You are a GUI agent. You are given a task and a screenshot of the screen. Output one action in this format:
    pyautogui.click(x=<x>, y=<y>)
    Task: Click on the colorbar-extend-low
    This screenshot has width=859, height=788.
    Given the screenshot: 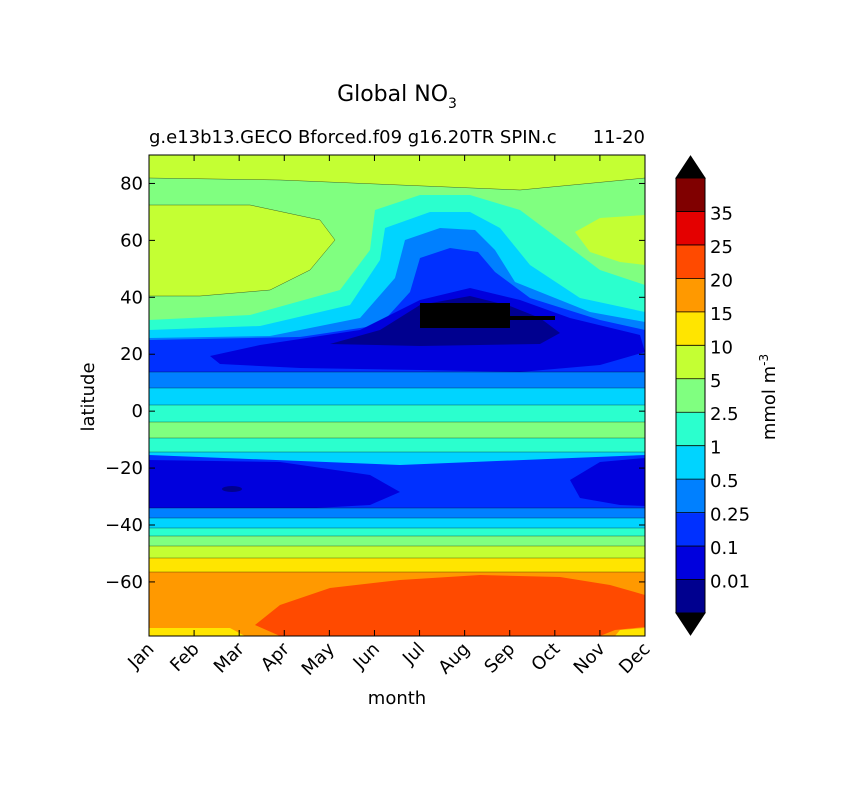 What is the action you would take?
    pyautogui.click(x=690, y=624)
    